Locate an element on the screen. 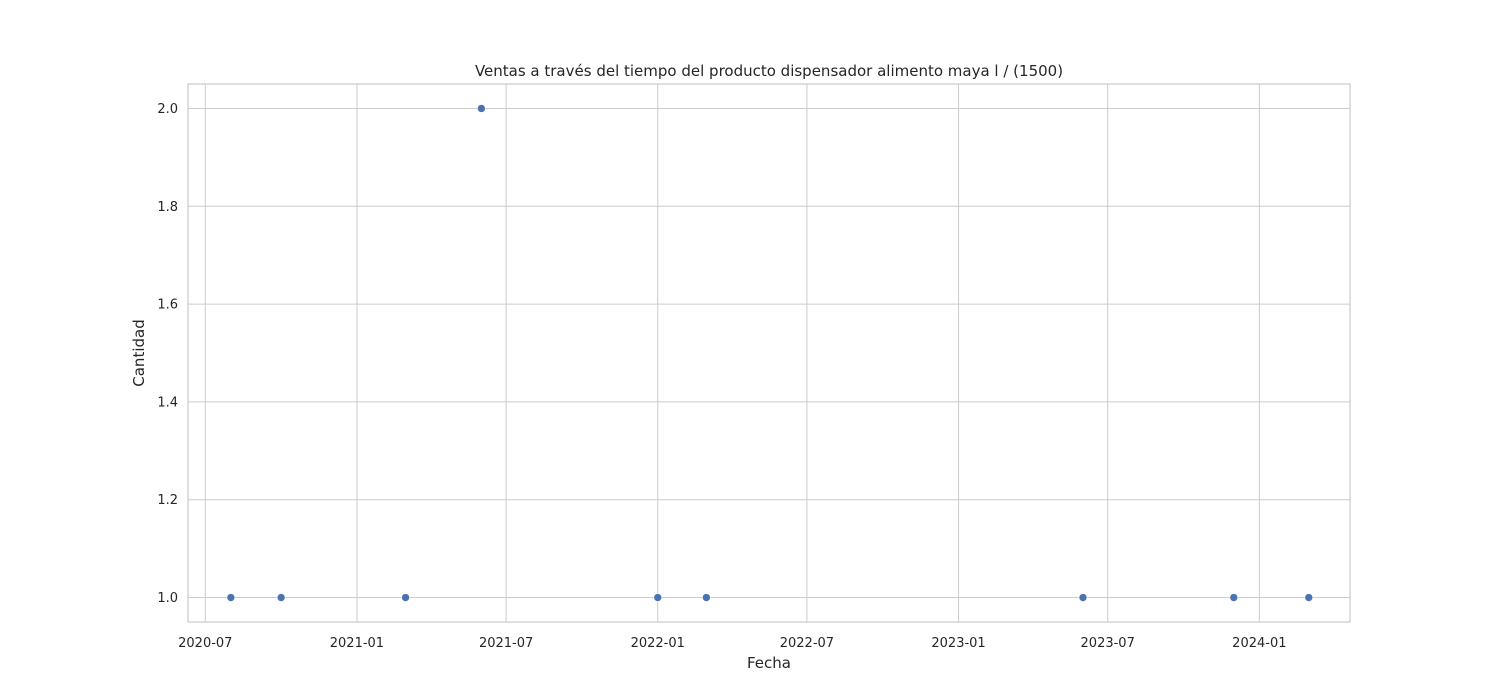  y-axis-label: Cantidad is located at coordinates (139, 352).